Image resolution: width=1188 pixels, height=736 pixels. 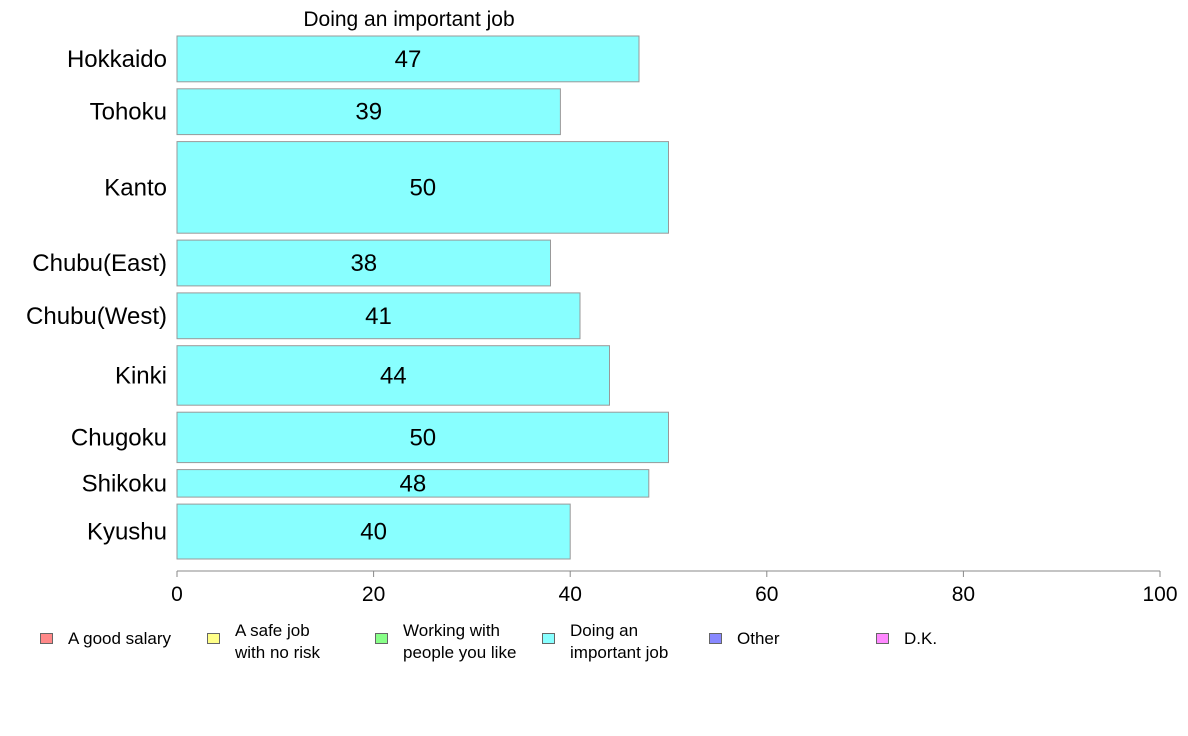 What do you see at coordinates (1159, 594) in the screenshot?
I see `x-tick-label: 100` at bounding box center [1159, 594].